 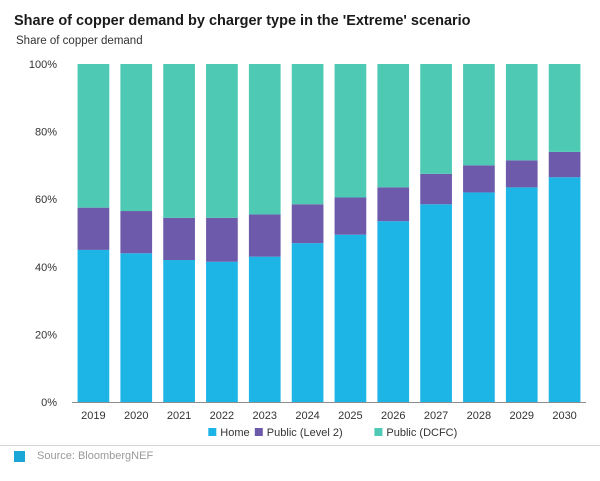 What do you see at coordinates (222, 239) in the screenshot?
I see `bar-segment-level2-2022` at bounding box center [222, 239].